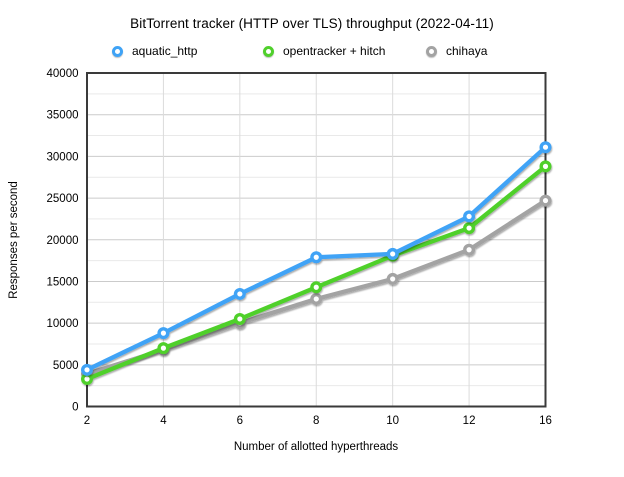 This screenshot has width=624, height=477. I want to click on y-tick-label: 5000, so click(66, 366).